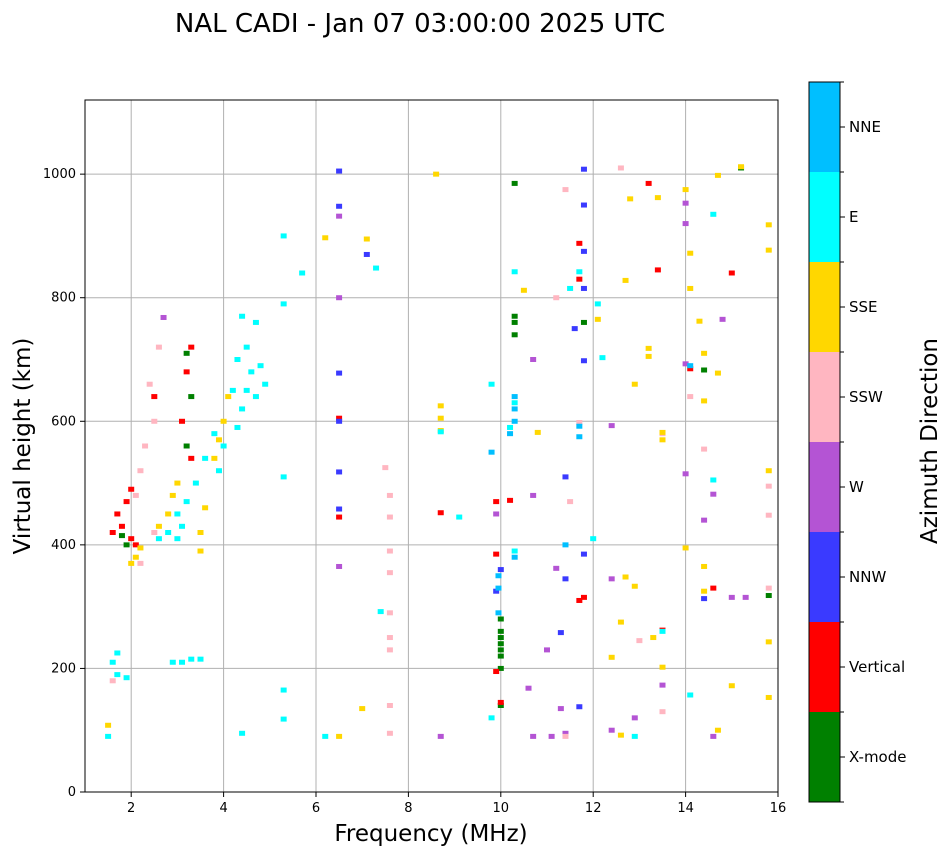  What do you see at coordinates (63, 545) in the screenshot?
I see `y-tick-label: 400` at bounding box center [63, 545].